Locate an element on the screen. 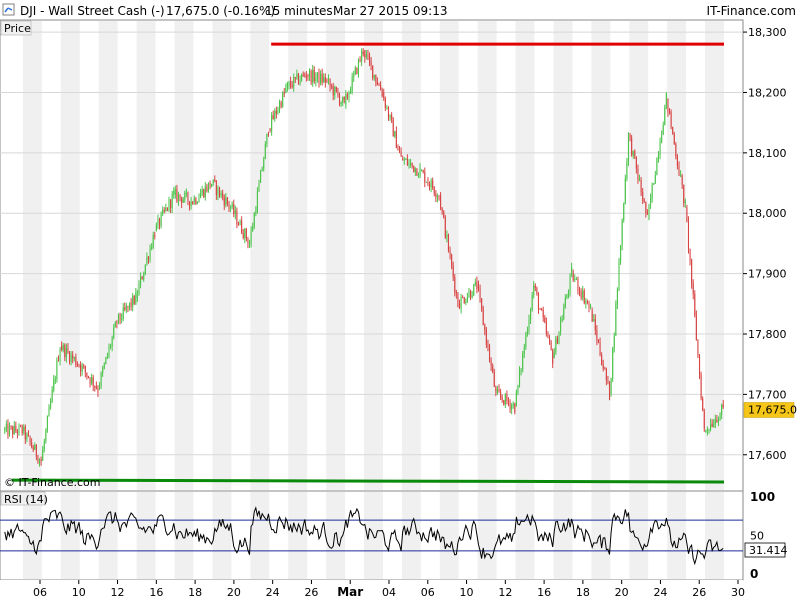 The image size is (800, 600). y-tick-label: 18,300 is located at coordinates (767, 32).